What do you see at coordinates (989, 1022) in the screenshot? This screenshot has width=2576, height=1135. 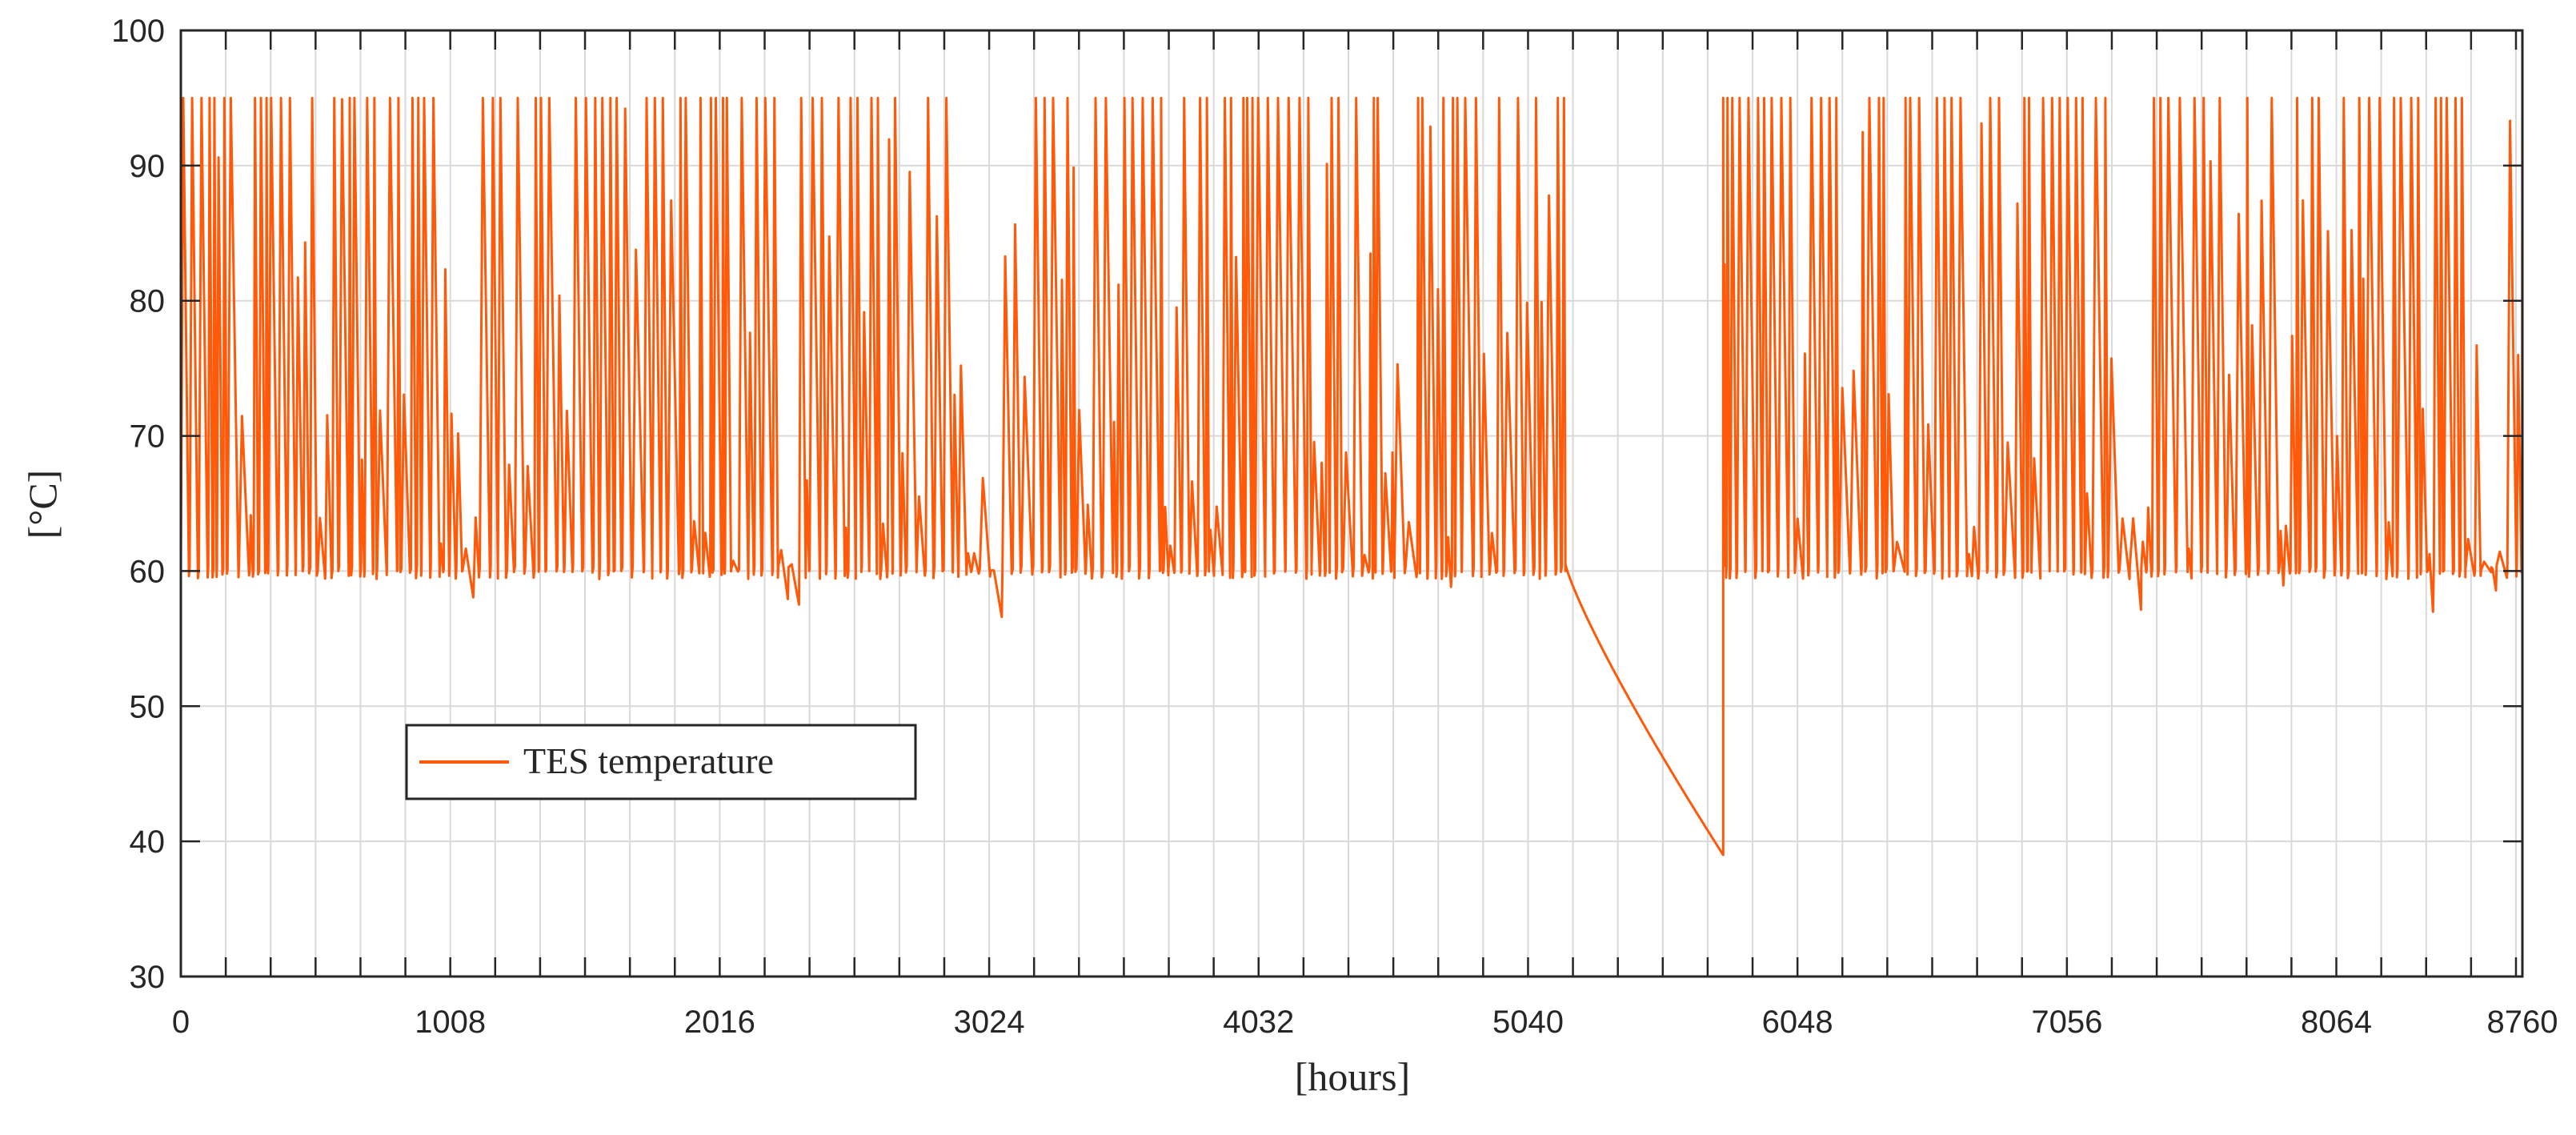 I see `x-tick-label: 3024` at bounding box center [989, 1022].